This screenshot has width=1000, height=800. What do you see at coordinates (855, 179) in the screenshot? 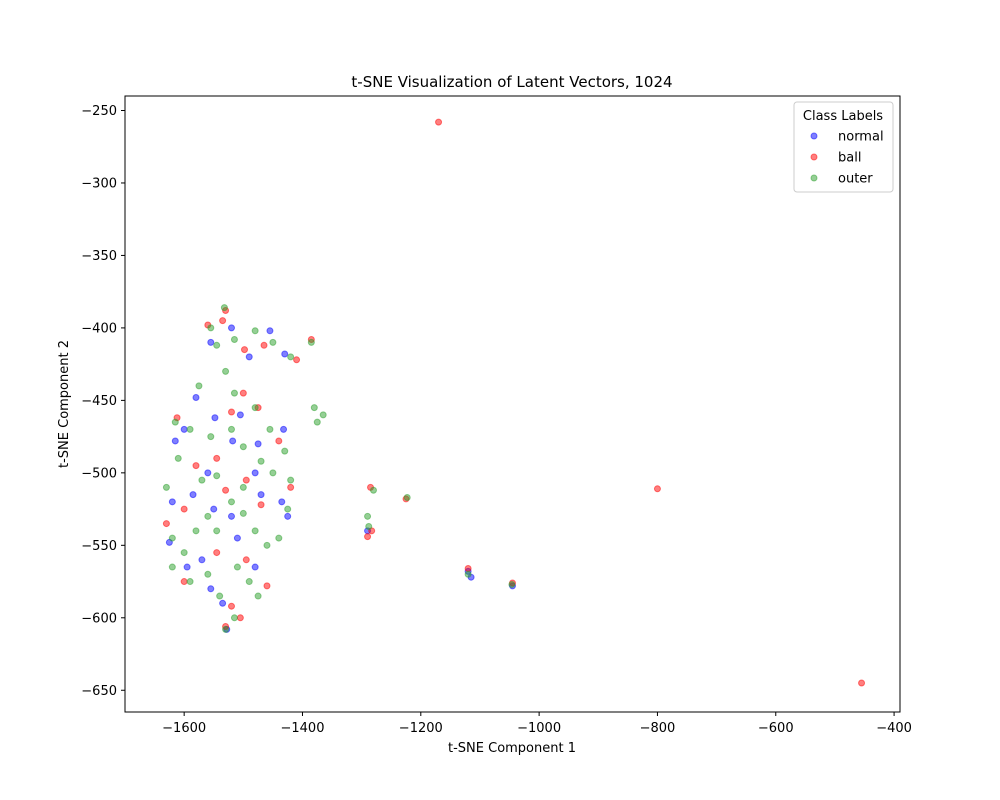
I see `legend-label-outer: outer` at bounding box center [855, 179].